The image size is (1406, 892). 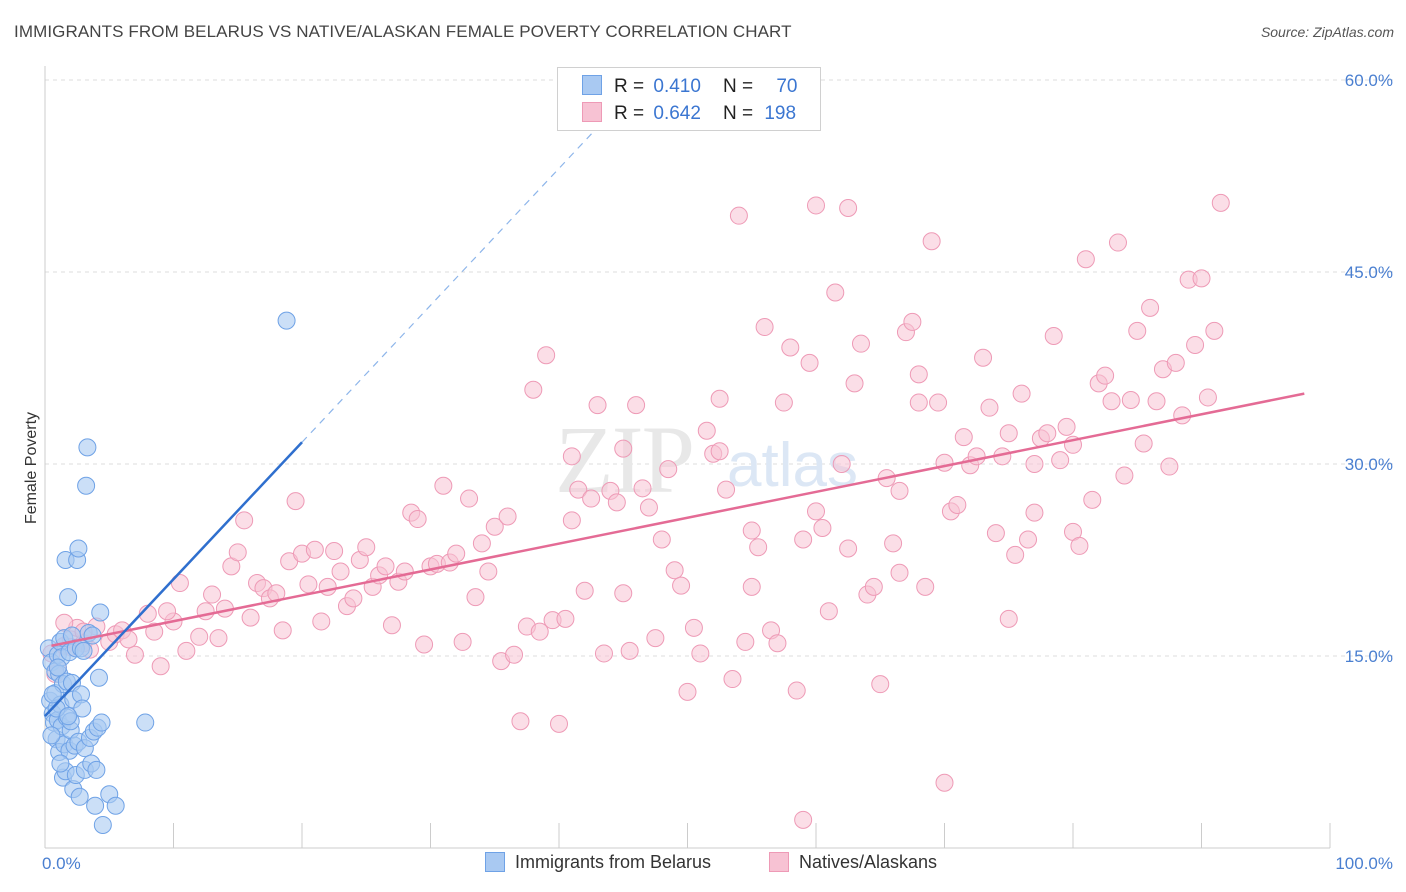 What do you see at coordinates (449, 284) in the screenshot?
I see `belarus-trend-extension` at bounding box center [449, 284].